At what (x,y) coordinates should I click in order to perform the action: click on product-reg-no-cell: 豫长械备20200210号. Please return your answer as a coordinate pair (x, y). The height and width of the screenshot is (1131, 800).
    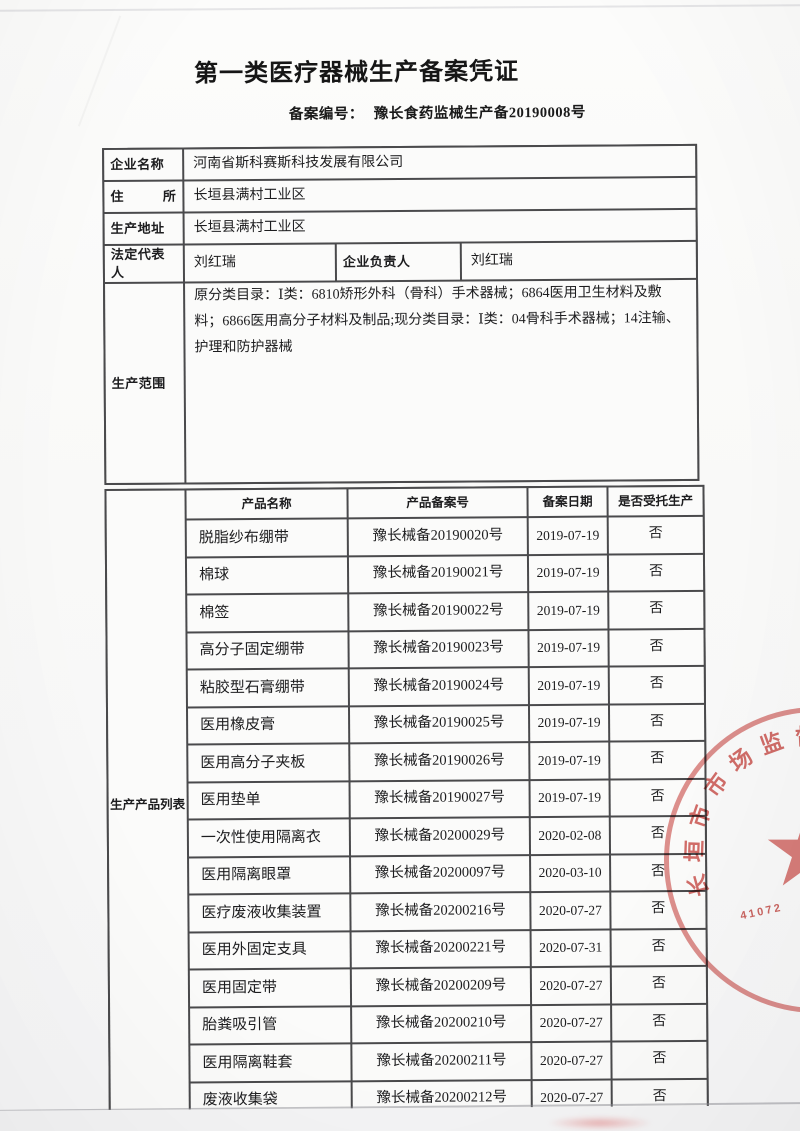
    Looking at the image, I should click on (441, 1024).